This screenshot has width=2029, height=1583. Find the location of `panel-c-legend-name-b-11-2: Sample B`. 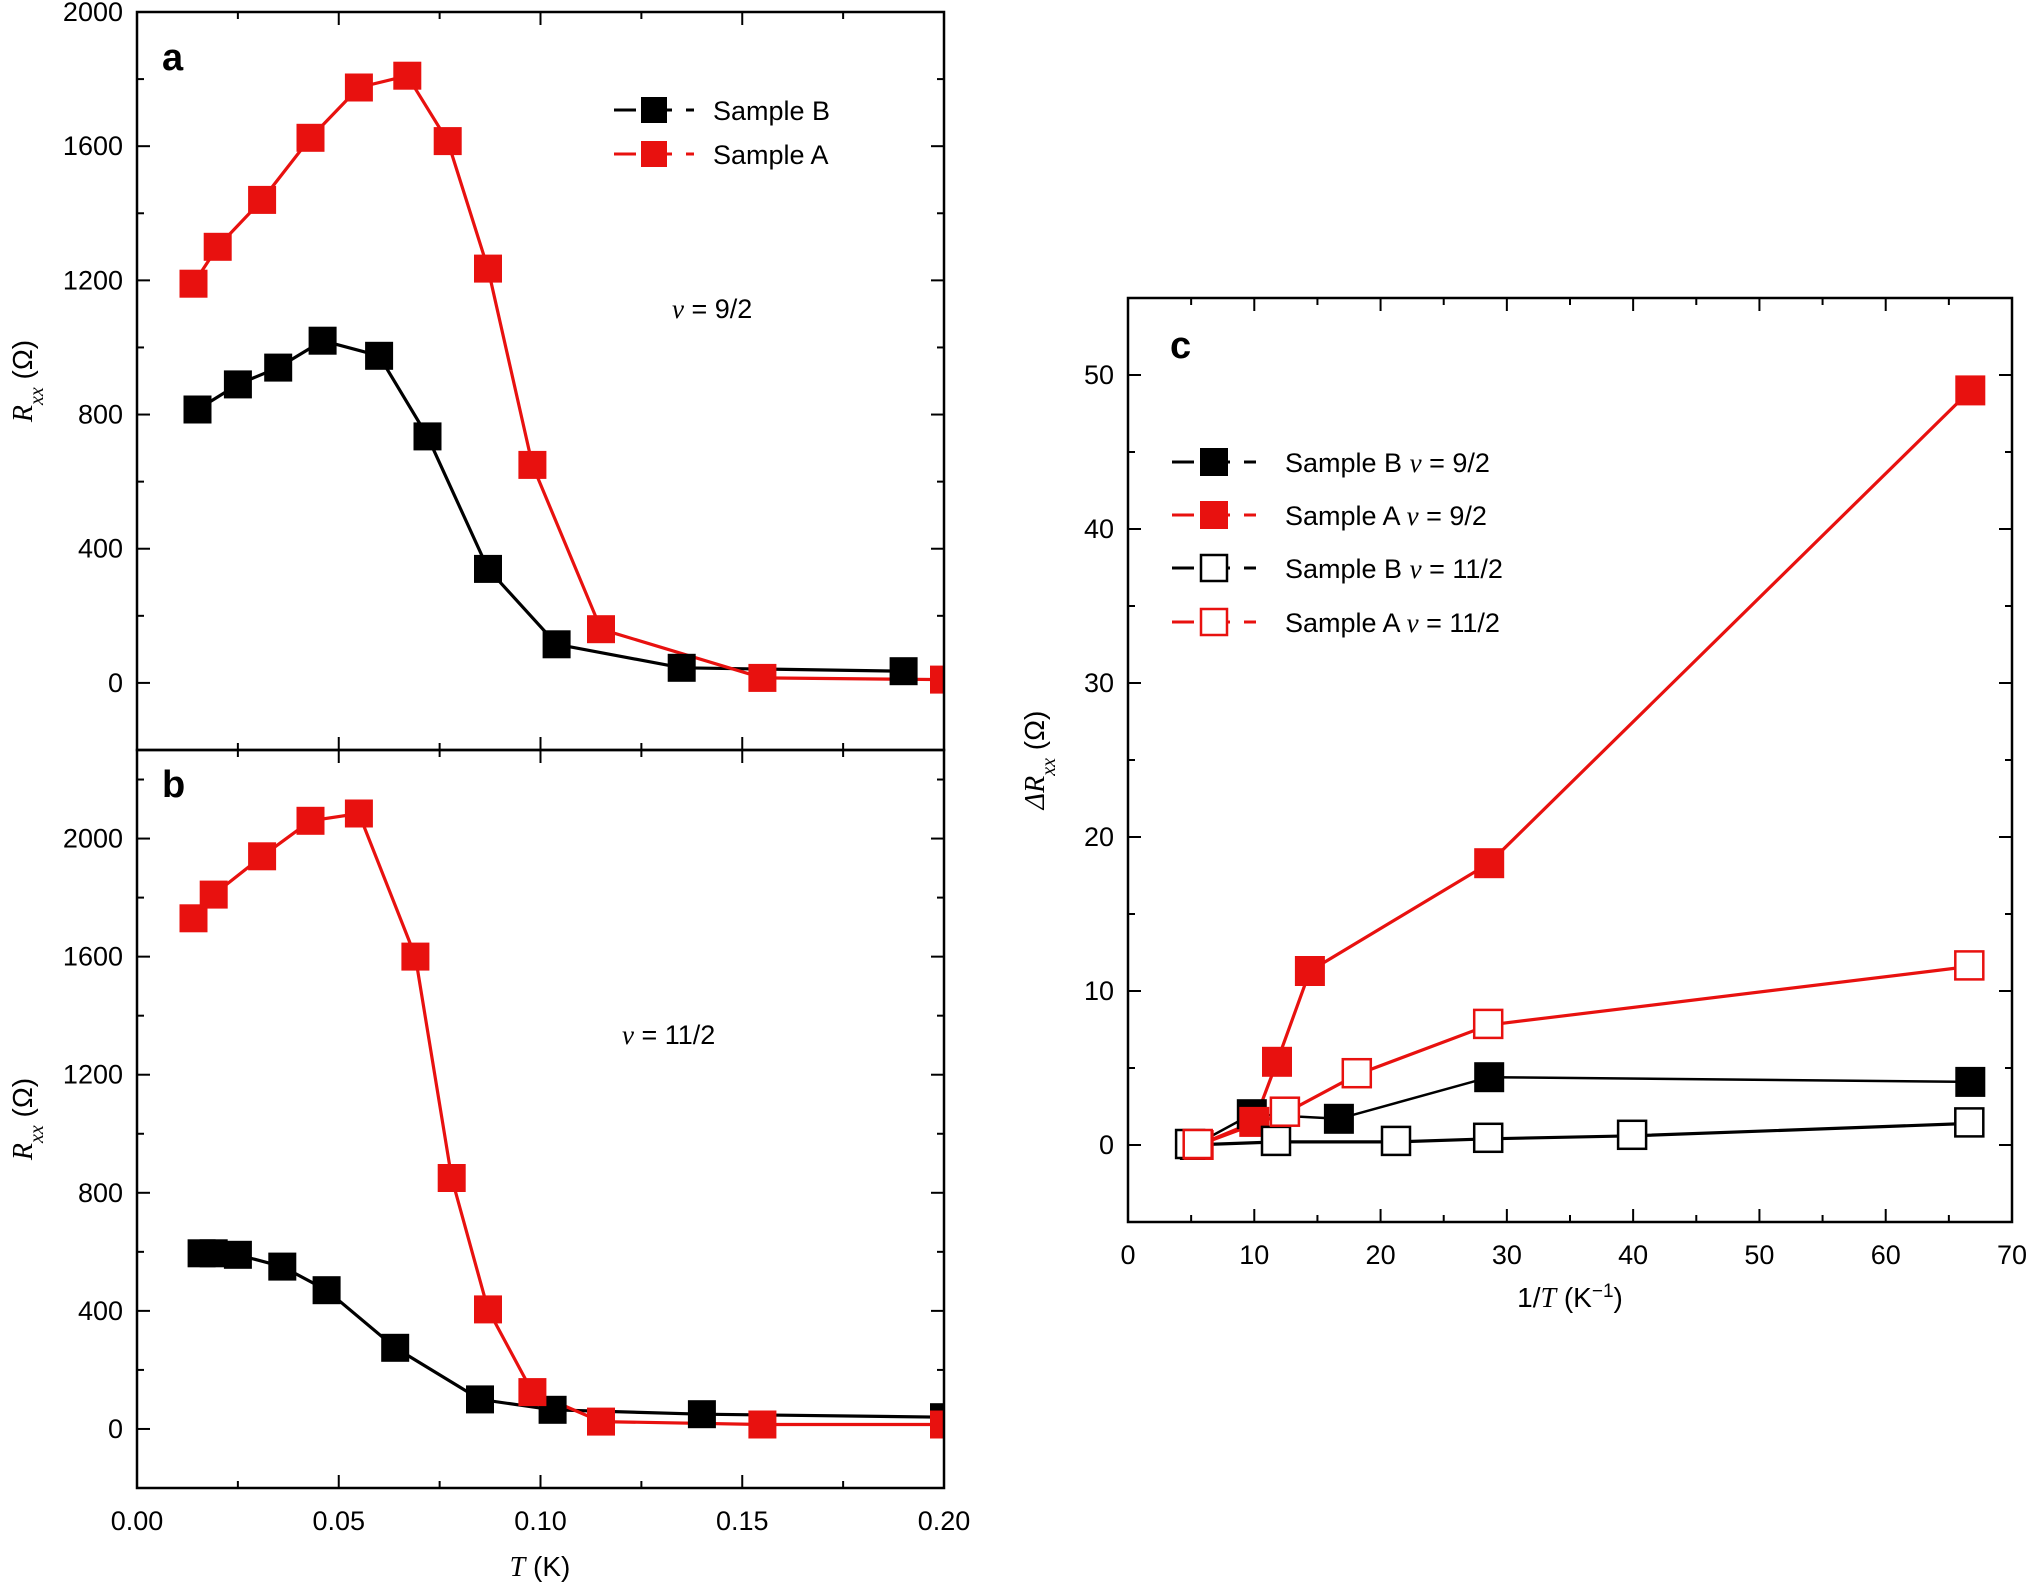

panel-c-legend-name-b-11-2: Sample B is located at coordinates (1343, 569).